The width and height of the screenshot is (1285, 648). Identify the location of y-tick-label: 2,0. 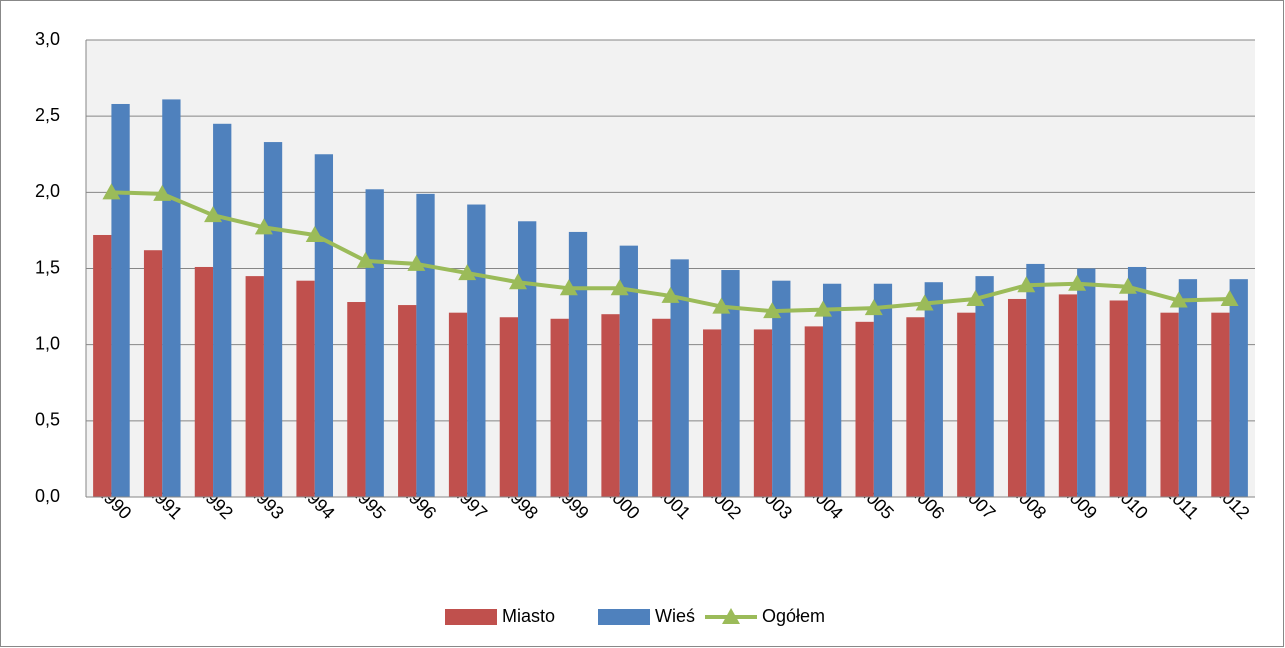
(47, 191).